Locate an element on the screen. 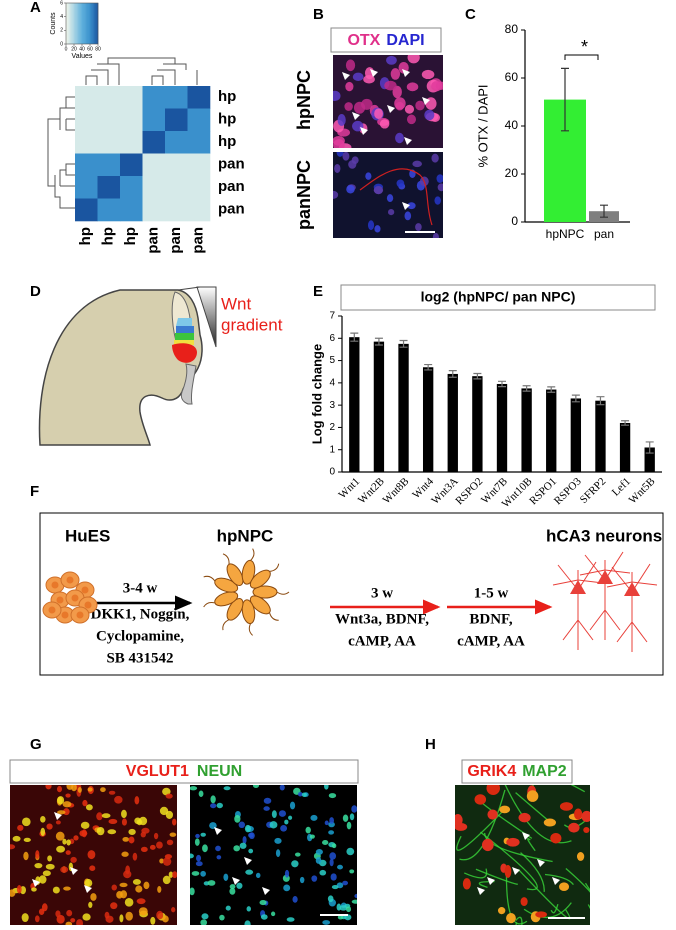  micrograph-content is located at coordinates (273, 855).